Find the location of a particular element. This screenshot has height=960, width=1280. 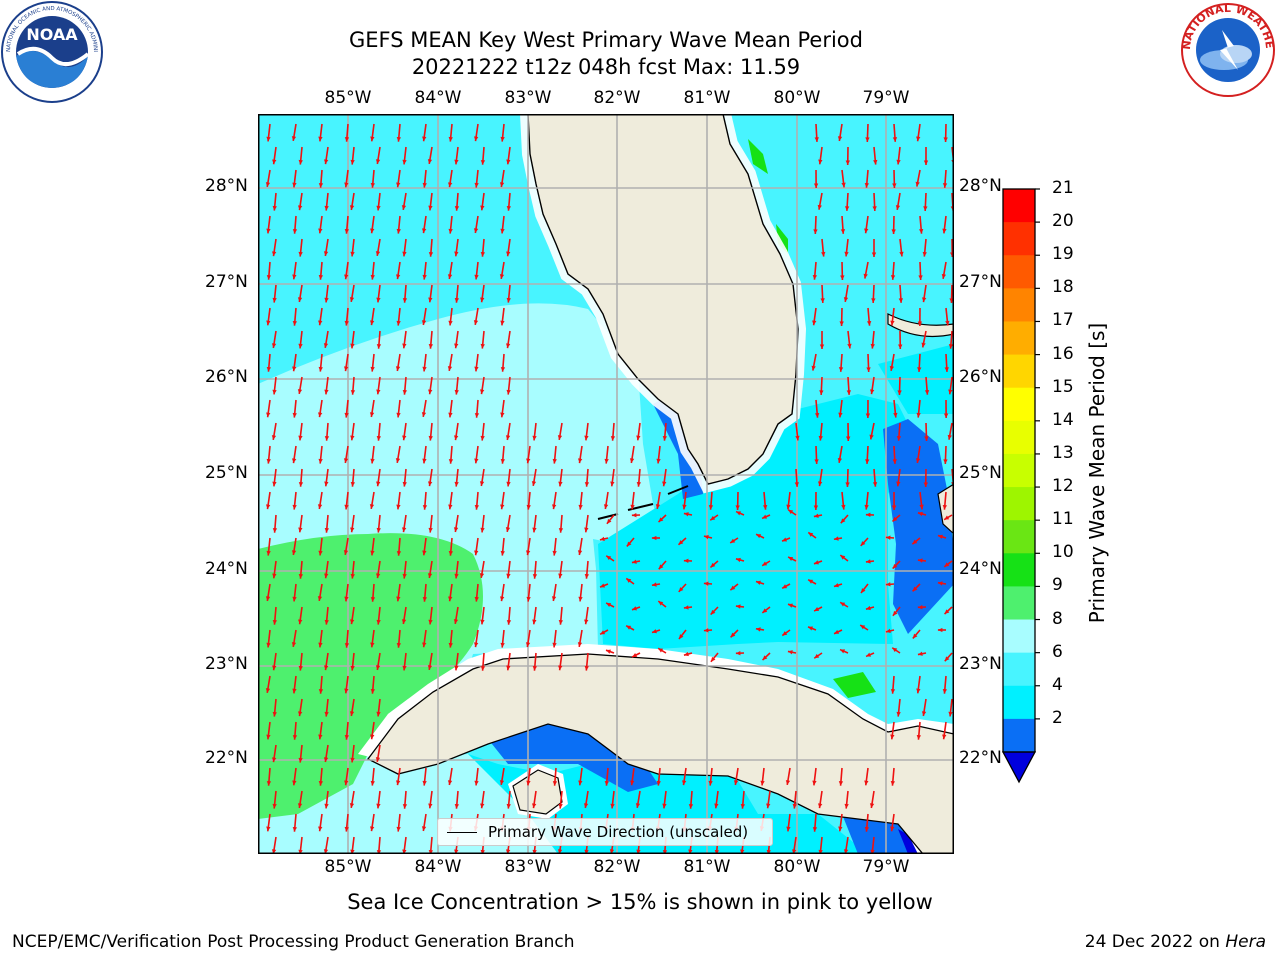

ocean-9-10-west is located at coordinates (370, 676).